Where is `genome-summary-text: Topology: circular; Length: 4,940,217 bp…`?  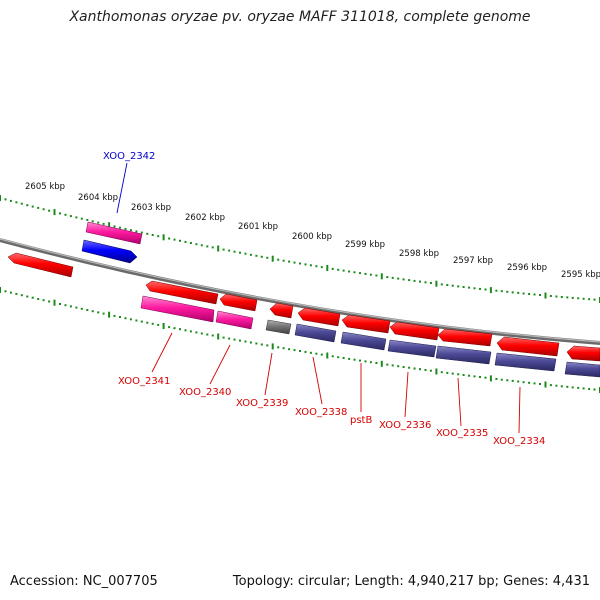
genome-summary-text: Topology: circular; Length: 4,940,217 bp… is located at coordinates (411, 581).